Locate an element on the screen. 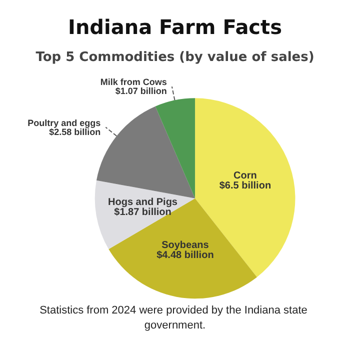 The width and height of the screenshot is (350, 350). slice-label: Poultry and eggs is located at coordinates (64, 123).